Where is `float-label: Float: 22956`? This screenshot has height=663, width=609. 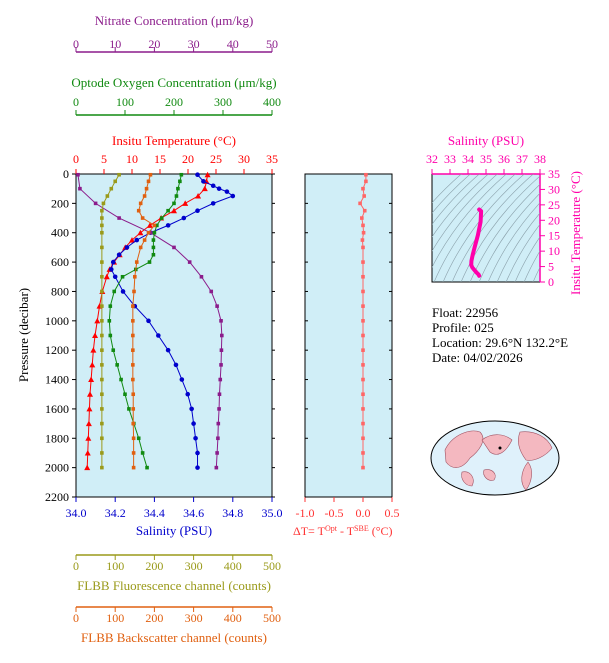 float-label: Float: 22956 is located at coordinates (465, 312).